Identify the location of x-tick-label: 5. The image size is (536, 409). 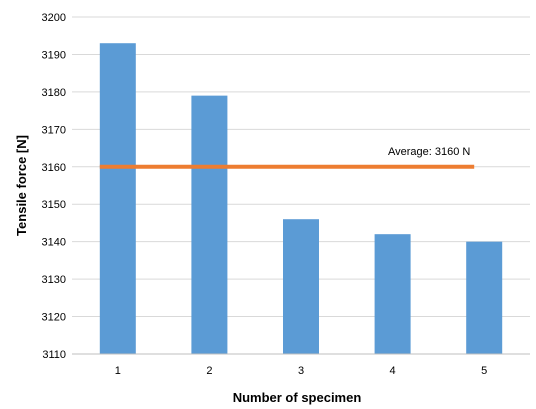
(484, 371).